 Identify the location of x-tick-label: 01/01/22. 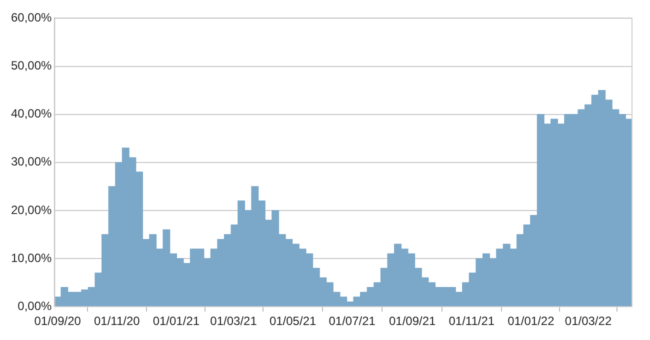
(531, 321).